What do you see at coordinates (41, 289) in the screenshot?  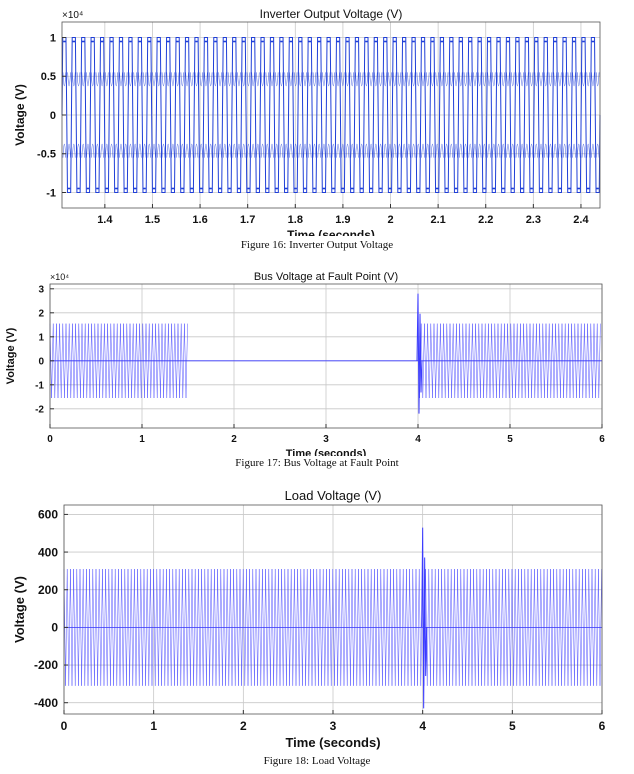 I see `y-tick-label: 3` at bounding box center [41, 289].